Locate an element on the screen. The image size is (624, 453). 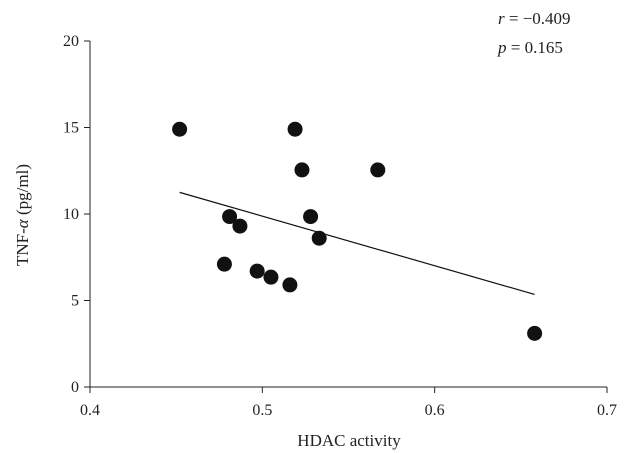
y-tick-label: 5 is located at coordinates (75, 301).